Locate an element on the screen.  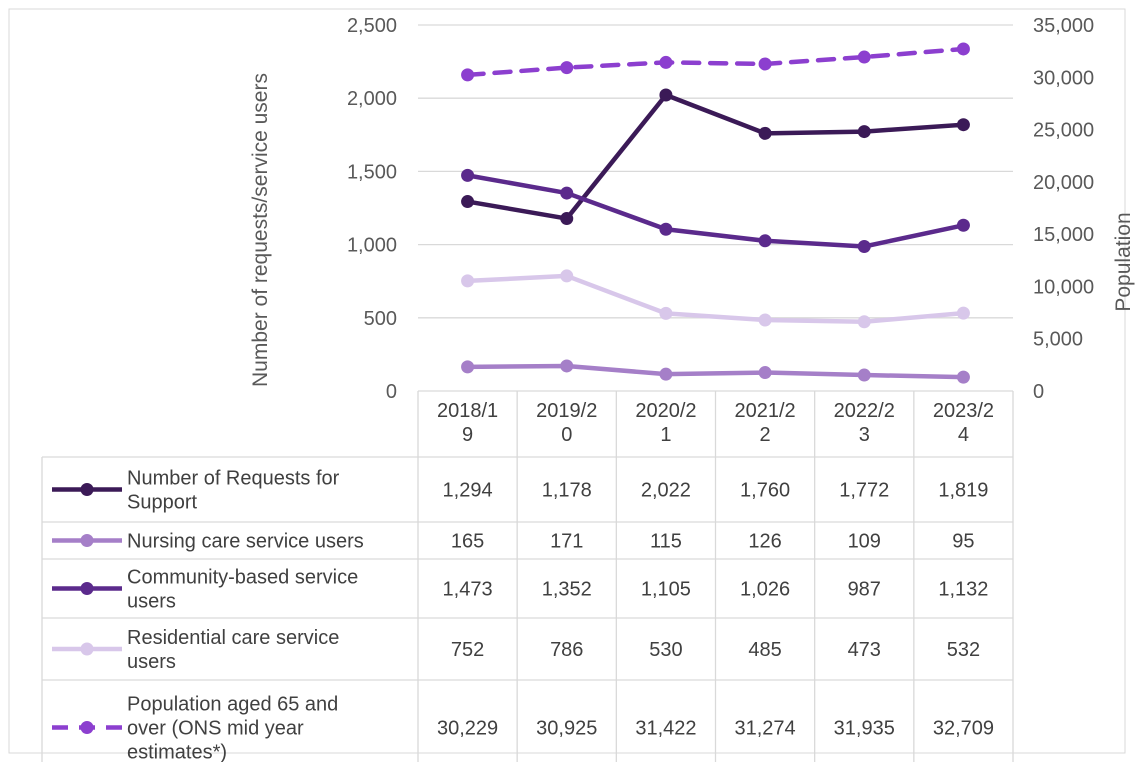
y2-tick-label: 30,000 is located at coordinates (1063, 78).